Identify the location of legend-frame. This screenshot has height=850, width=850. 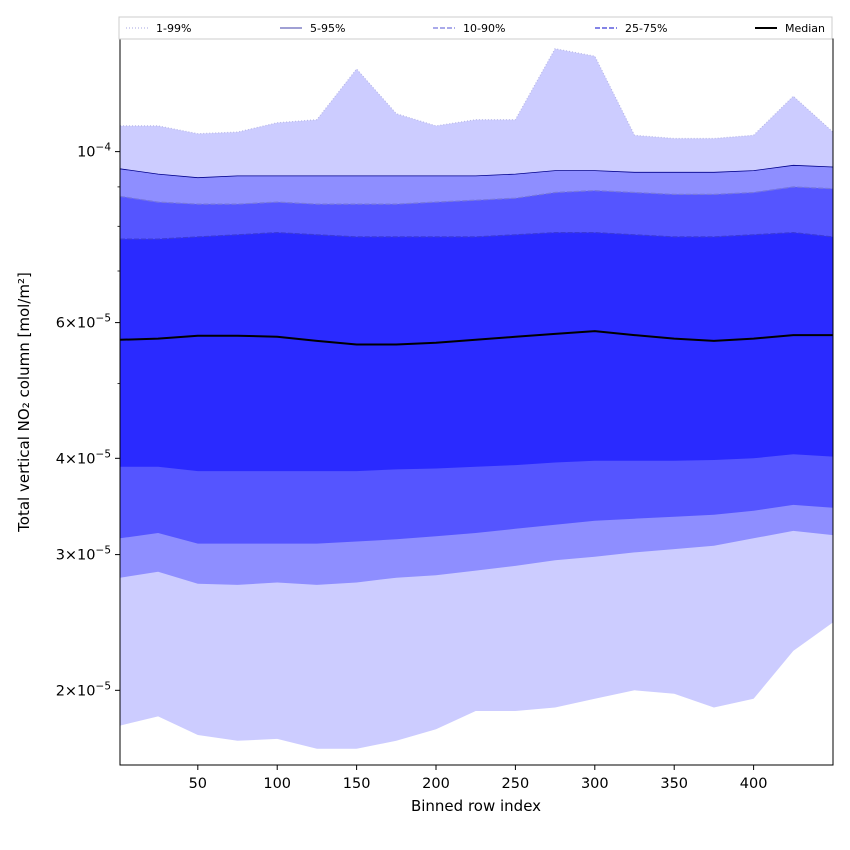
(475, 28).